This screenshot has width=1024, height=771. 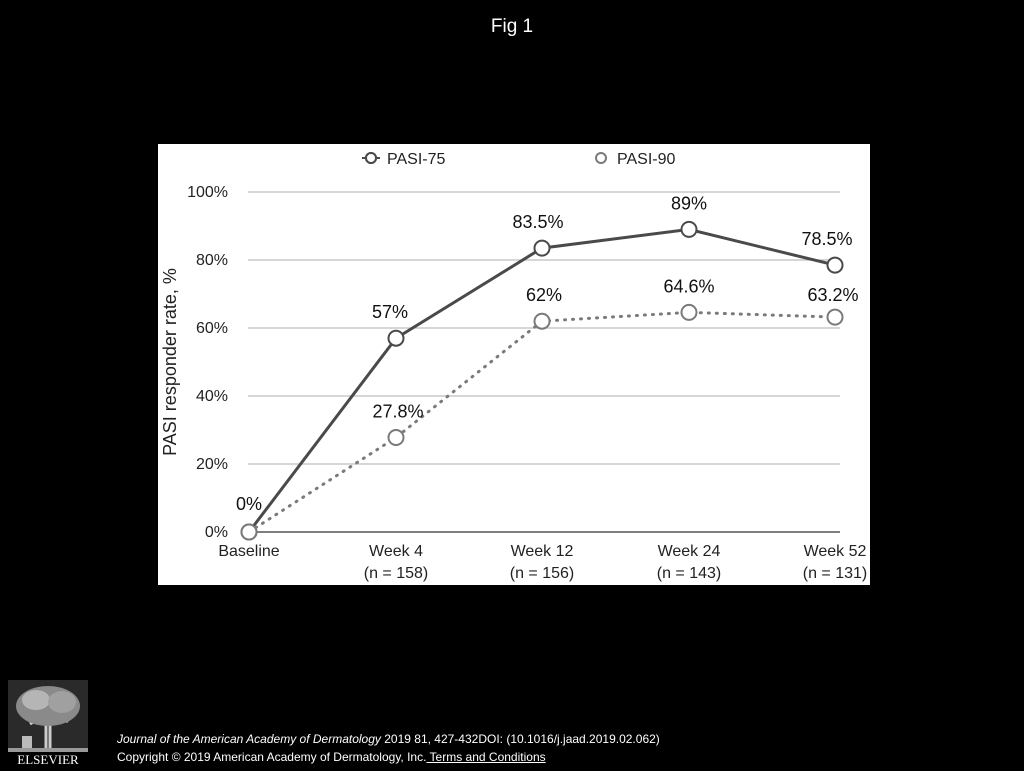 What do you see at coordinates (689, 573) in the screenshot?
I see `x-tick-sample-size: (n = 143)` at bounding box center [689, 573].